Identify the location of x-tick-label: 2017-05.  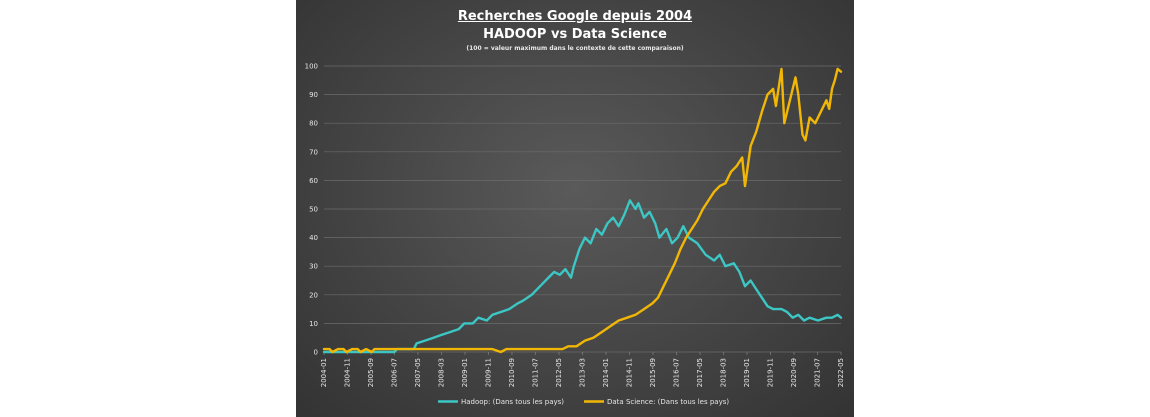
(700, 372).